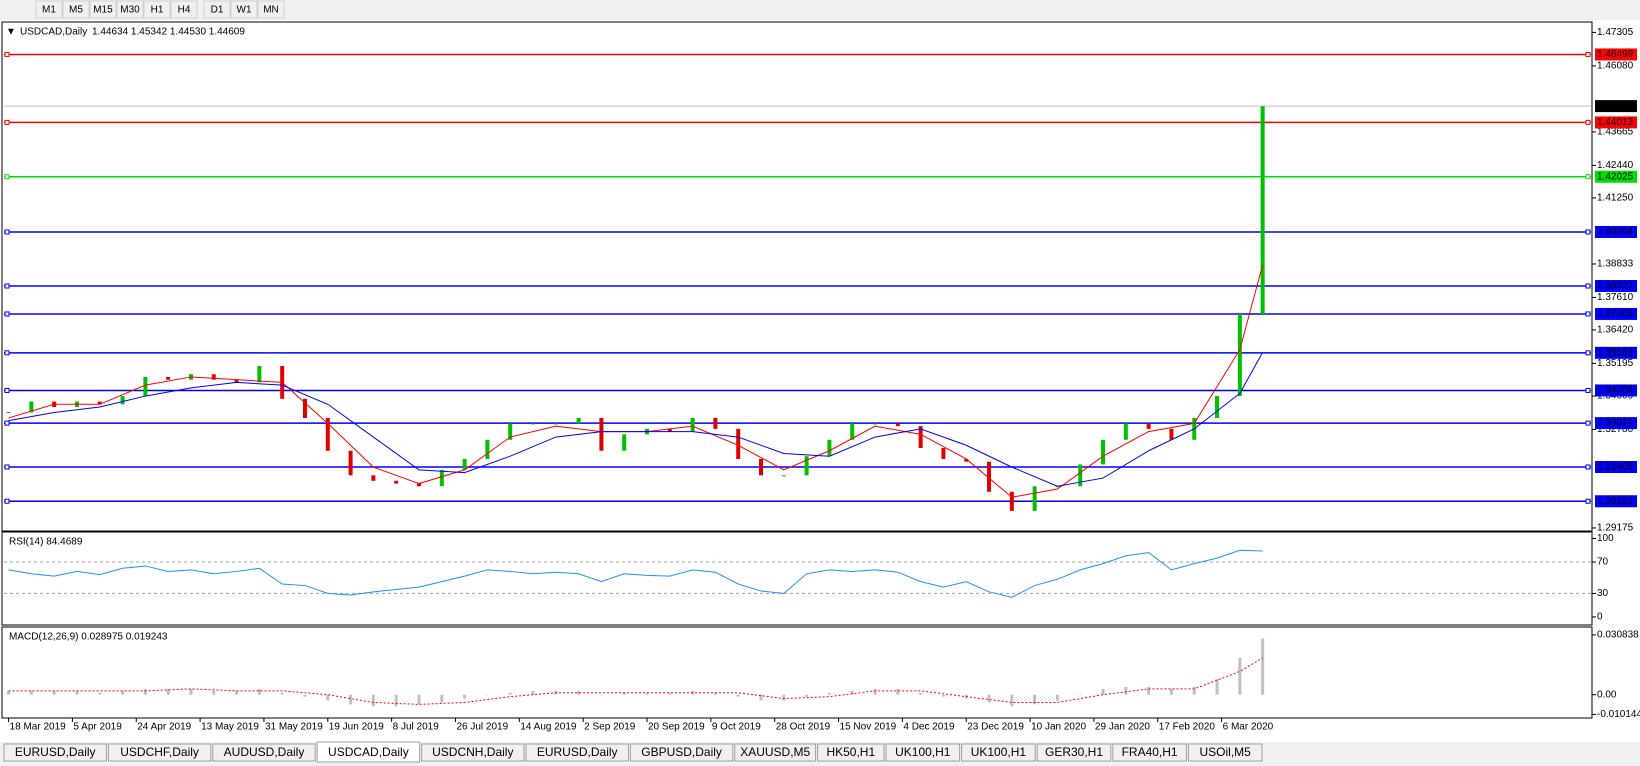 The width and height of the screenshot is (1640, 766). I want to click on timeframe-label: H4, so click(184, 10).